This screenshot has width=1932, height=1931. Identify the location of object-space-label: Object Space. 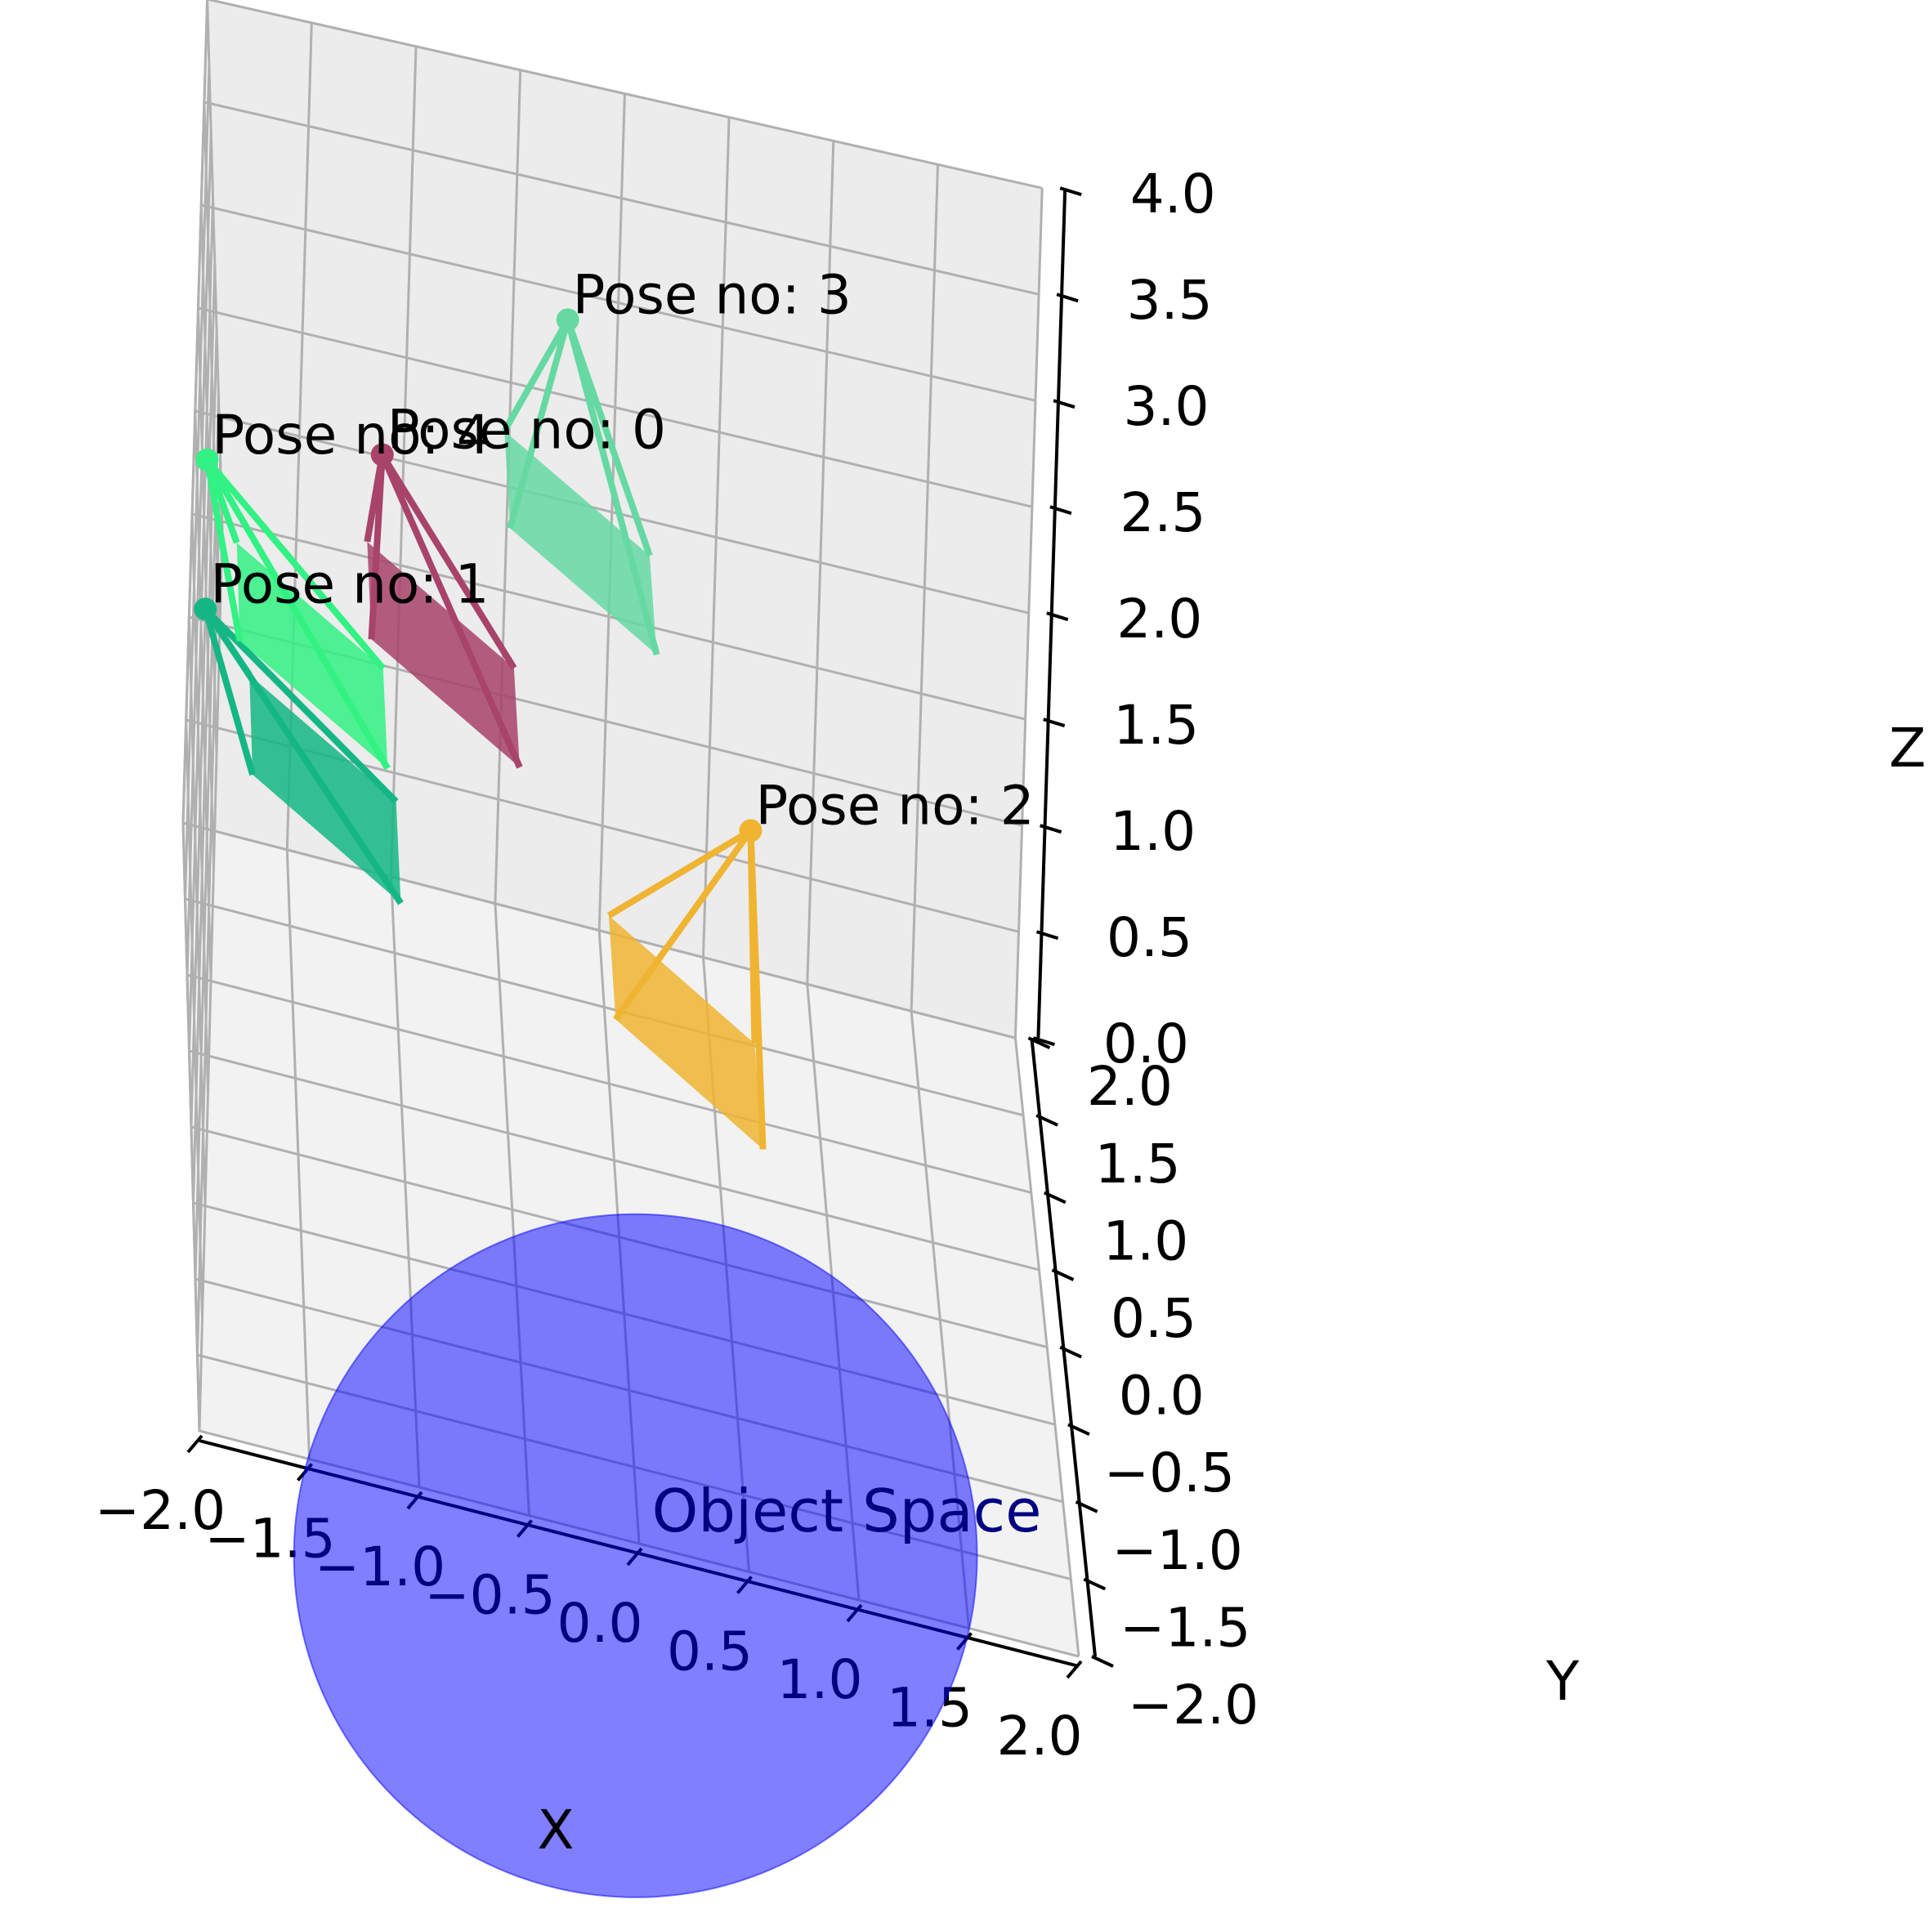
(847, 1511).